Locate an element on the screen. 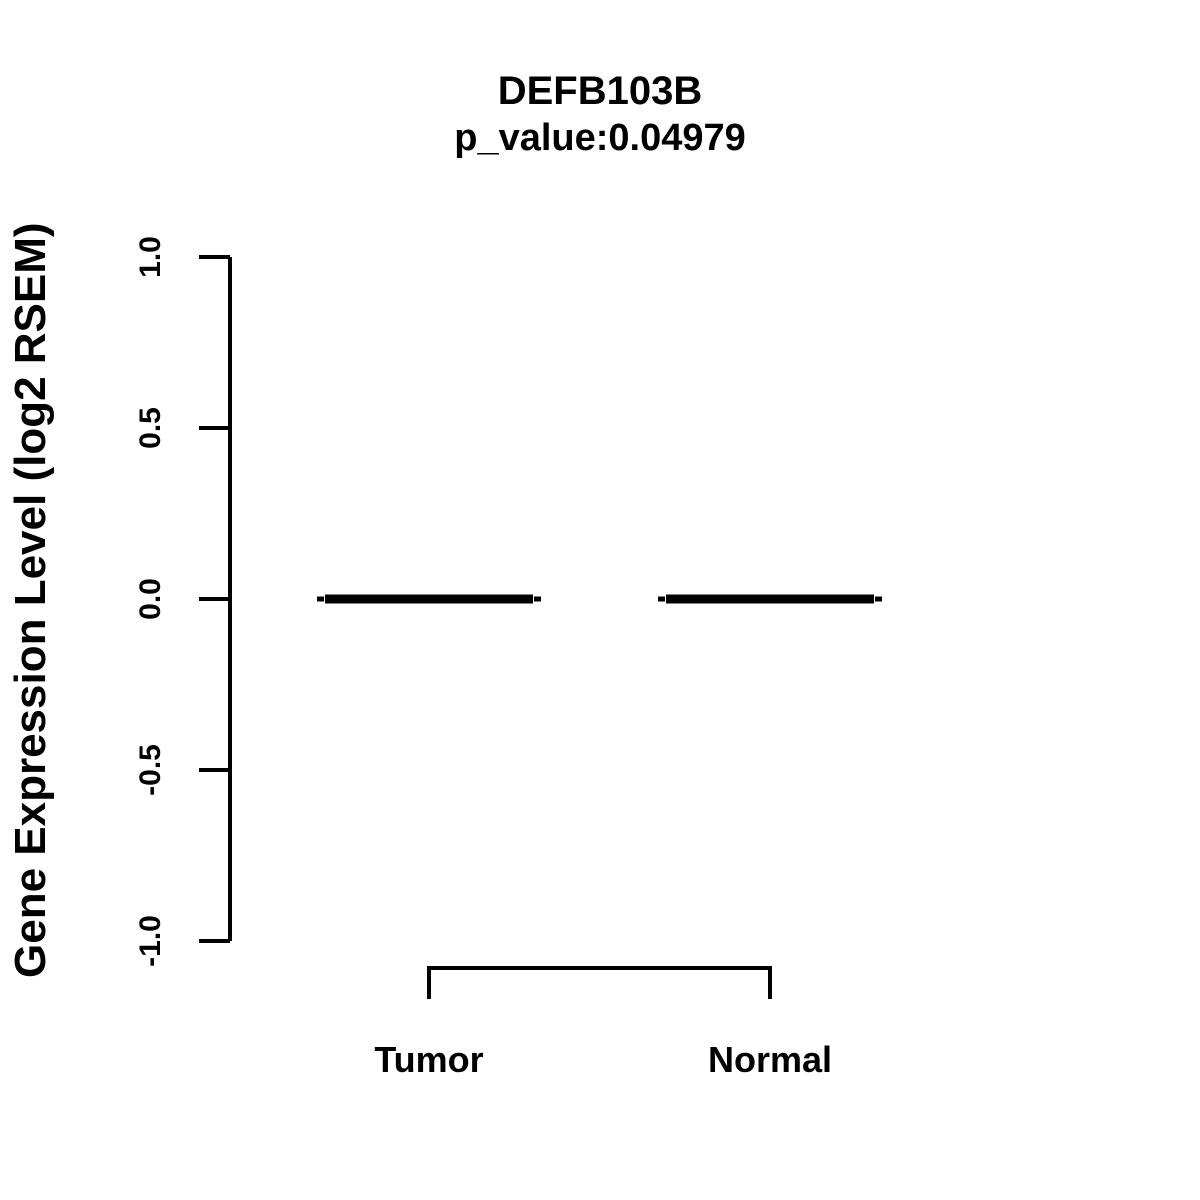 This screenshot has height=1200, width=1200. chart-subtitle-pvalue: p_value:0.04979 is located at coordinates (600, 138).